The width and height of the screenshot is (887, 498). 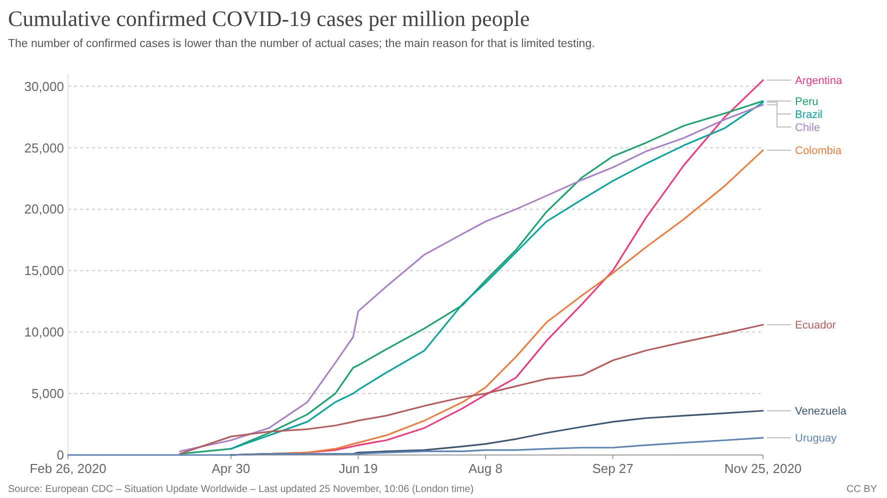 I want to click on x-tick-label: Sep 27, so click(x=613, y=468).